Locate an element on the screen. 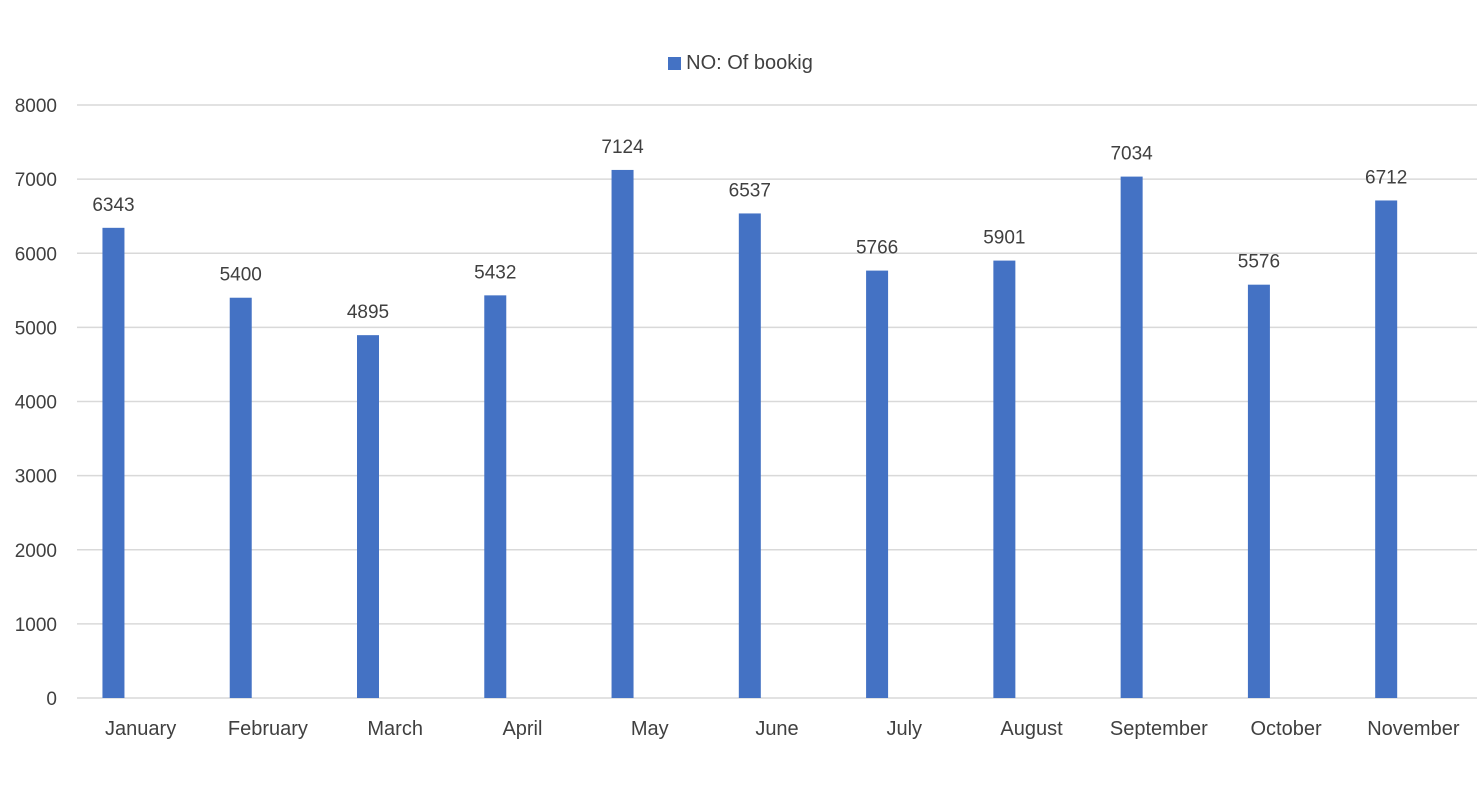 The height and width of the screenshot is (806, 1481). data-label: 6537 is located at coordinates (750, 190).